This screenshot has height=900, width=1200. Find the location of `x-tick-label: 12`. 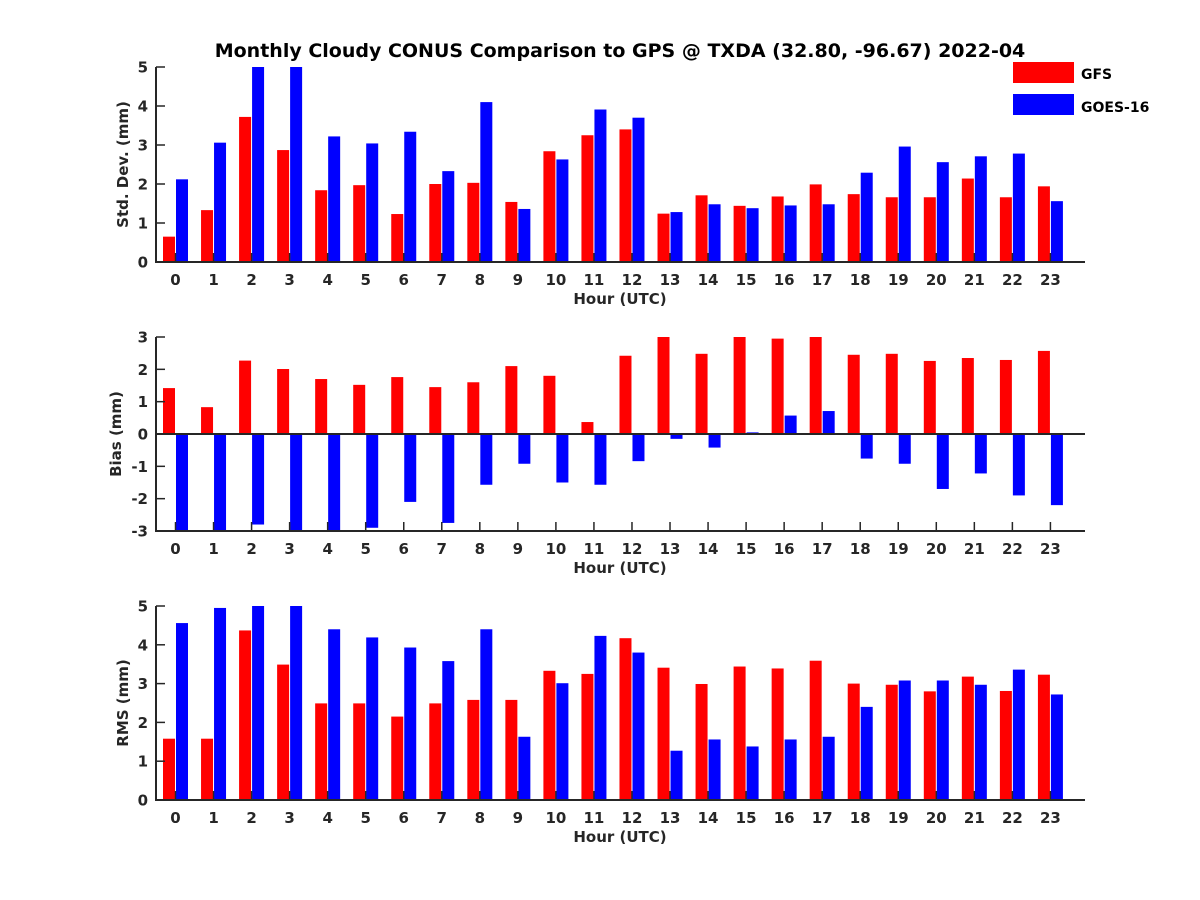

x-tick-label: 12 is located at coordinates (632, 818).